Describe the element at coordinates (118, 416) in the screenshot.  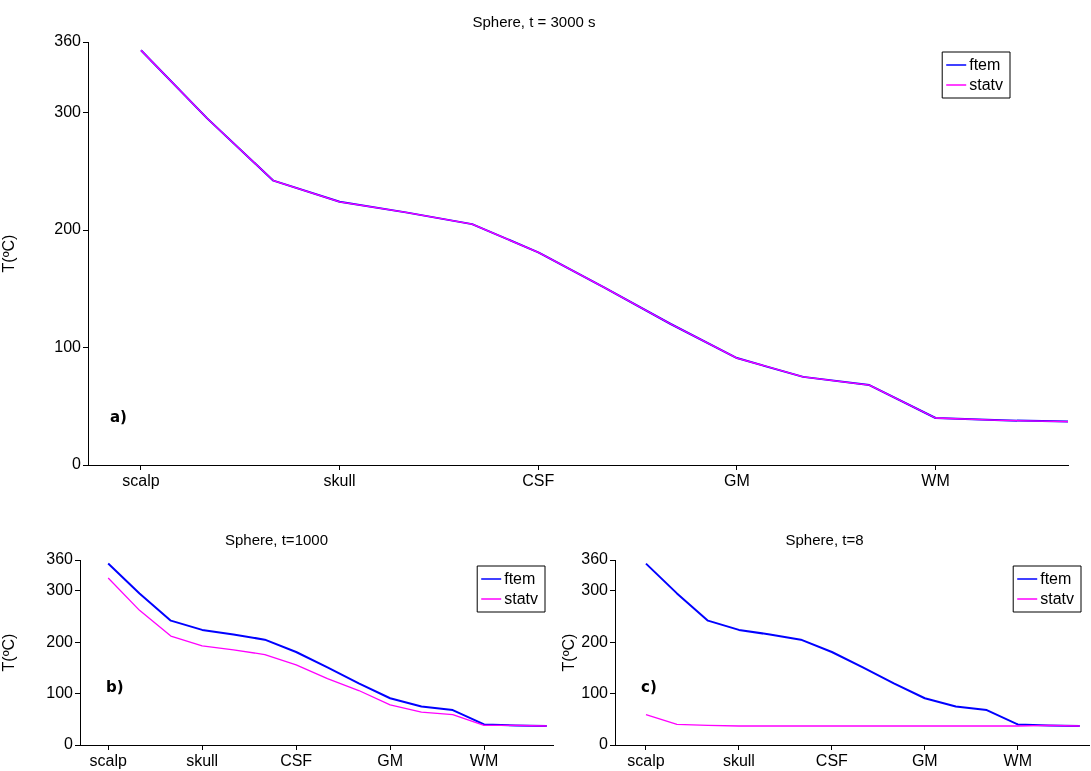
I see `annotation: a)` at that location.